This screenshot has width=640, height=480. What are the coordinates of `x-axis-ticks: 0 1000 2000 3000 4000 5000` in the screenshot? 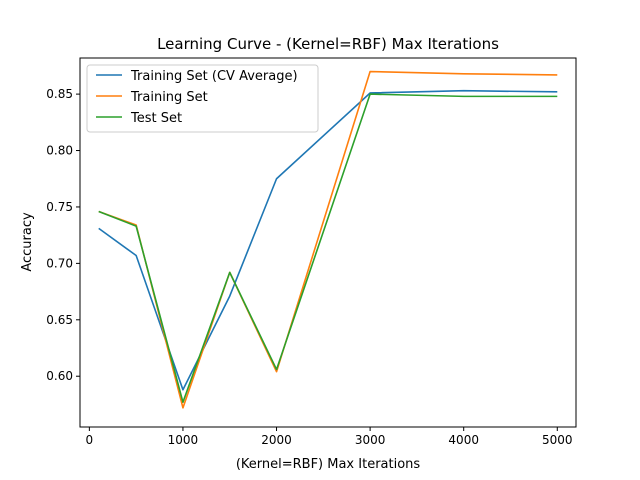 It's located at (329, 437).